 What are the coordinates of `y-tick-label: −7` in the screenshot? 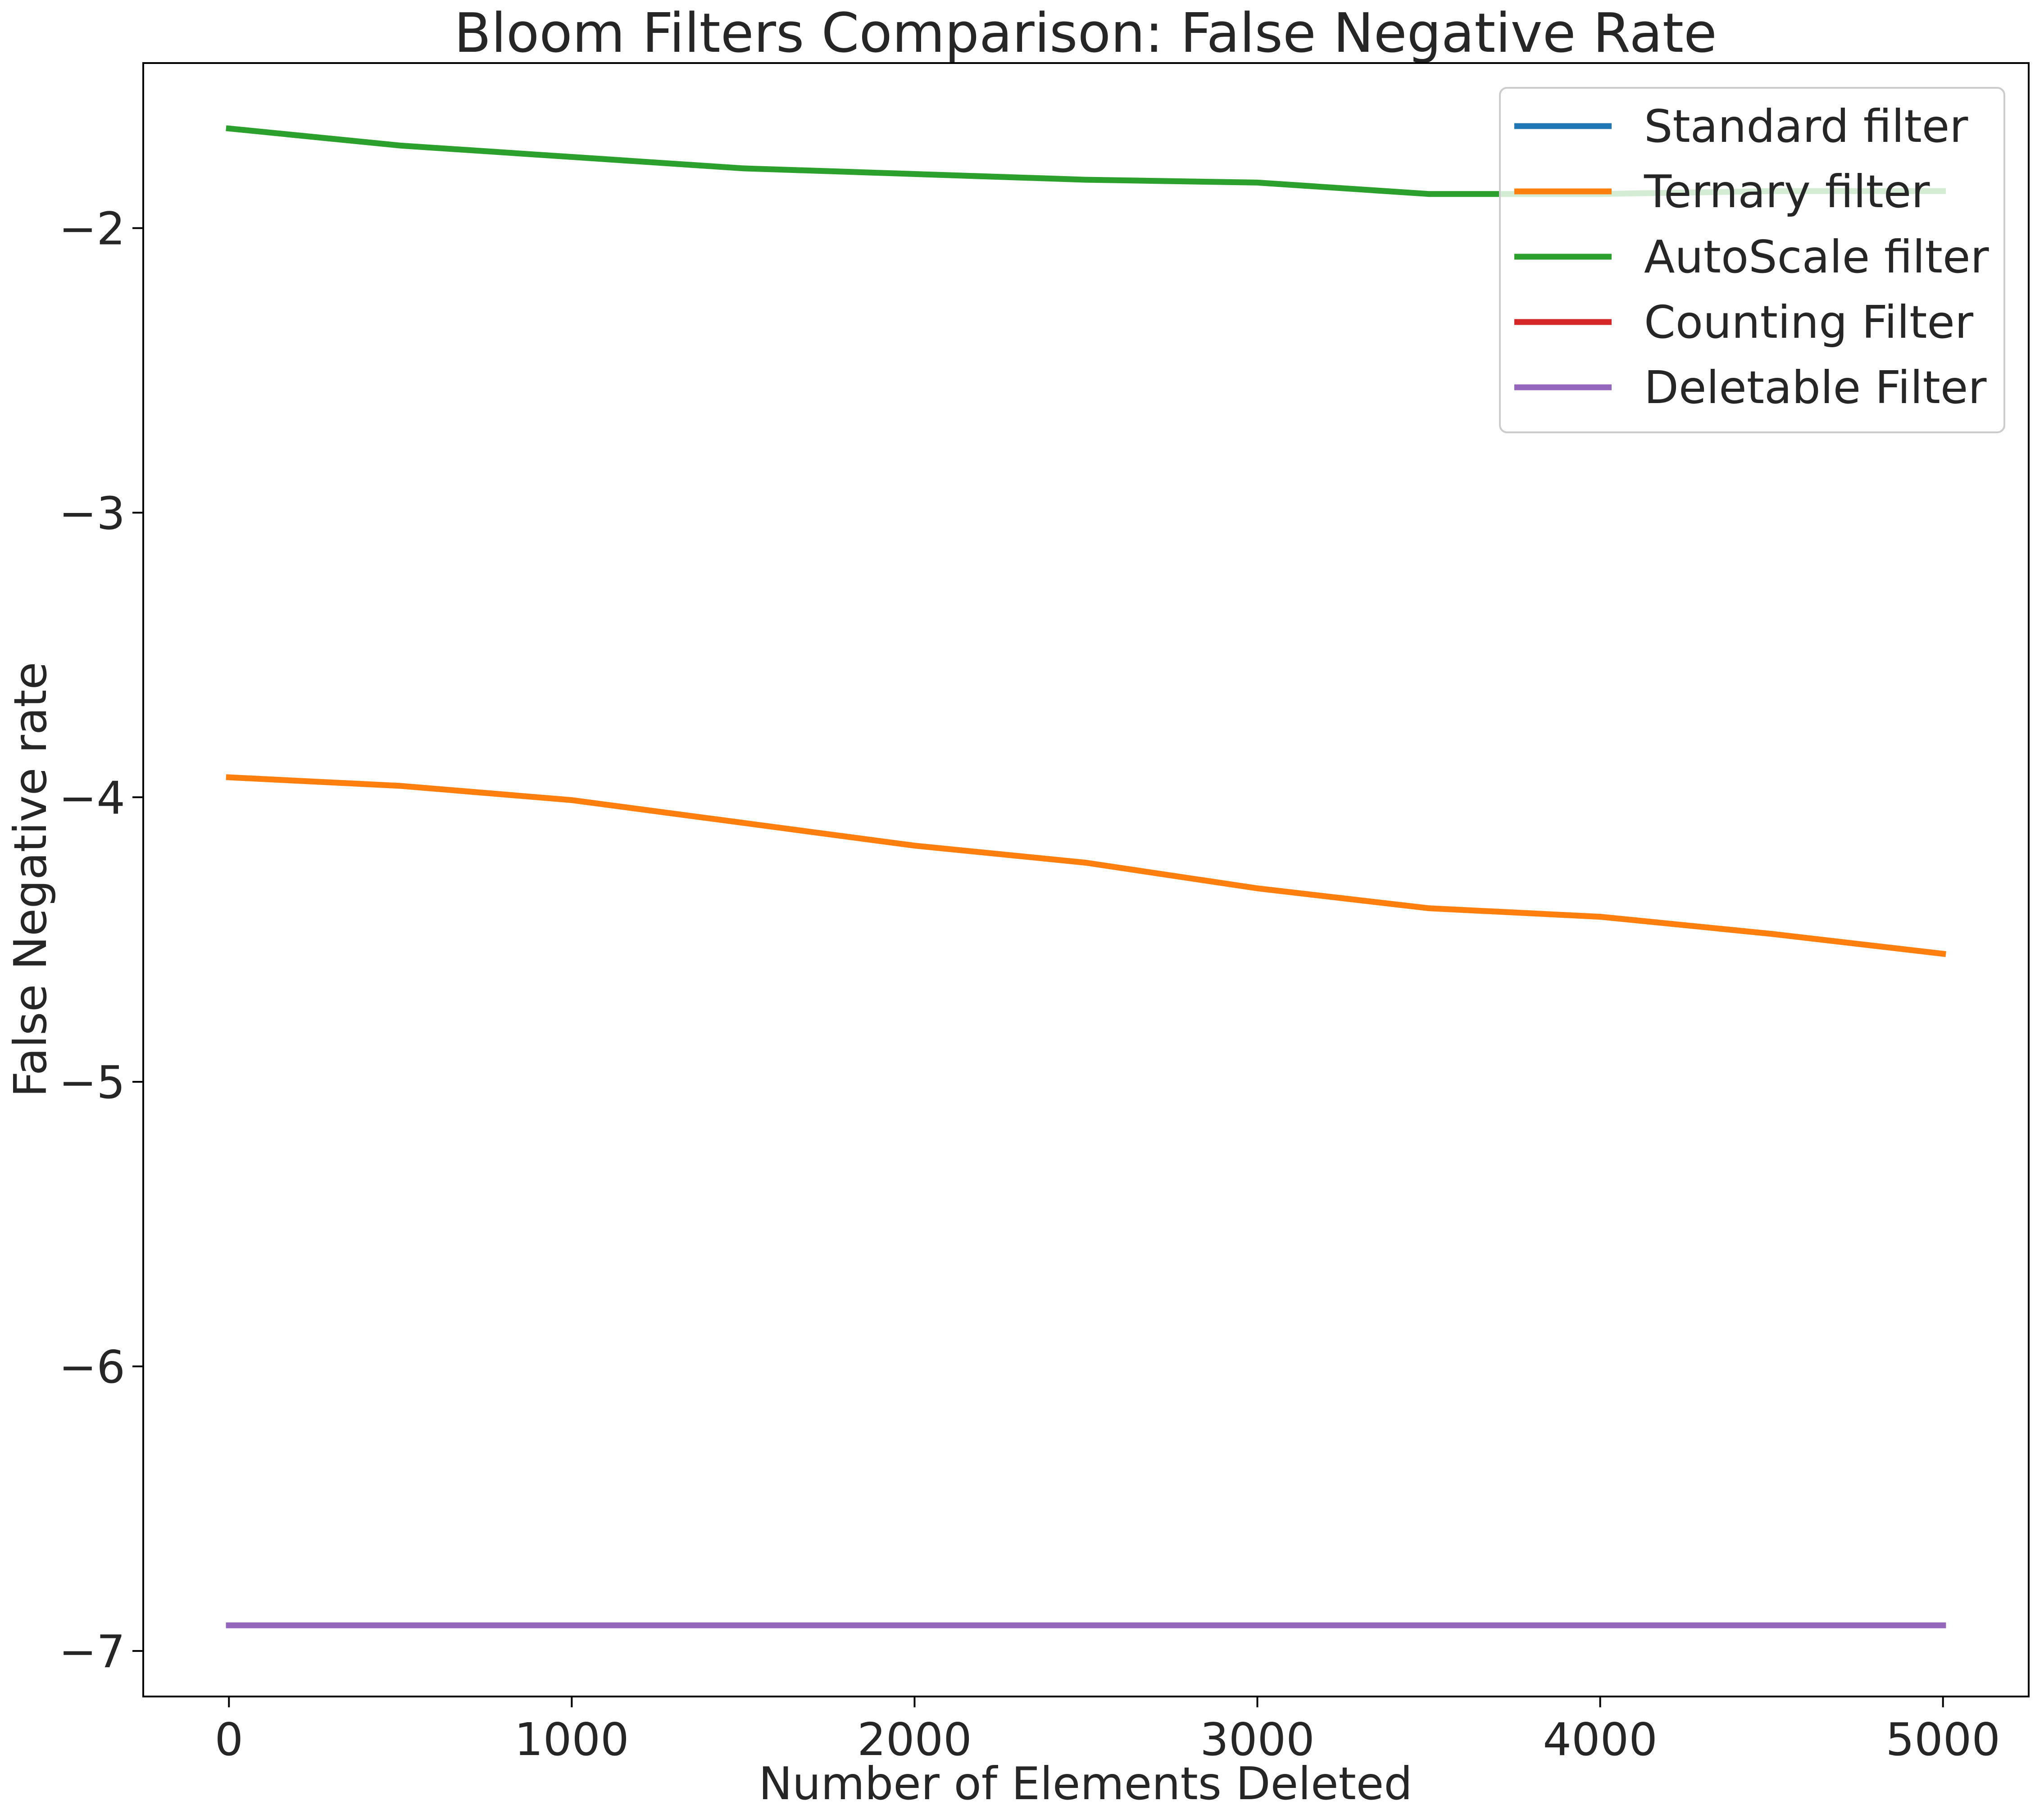 It's located at (92, 1651).